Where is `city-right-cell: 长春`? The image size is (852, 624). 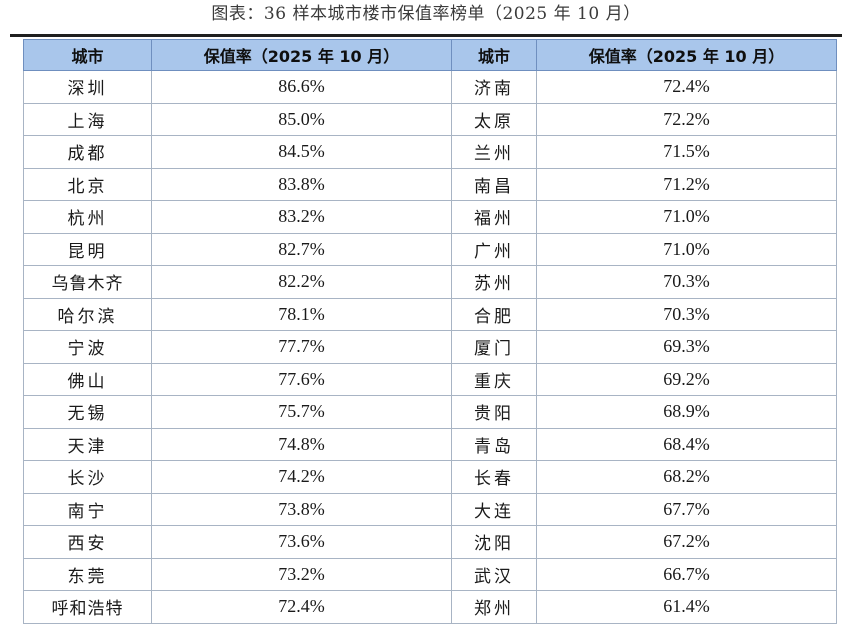 city-right-cell: 长春 is located at coordinates (494, 477).